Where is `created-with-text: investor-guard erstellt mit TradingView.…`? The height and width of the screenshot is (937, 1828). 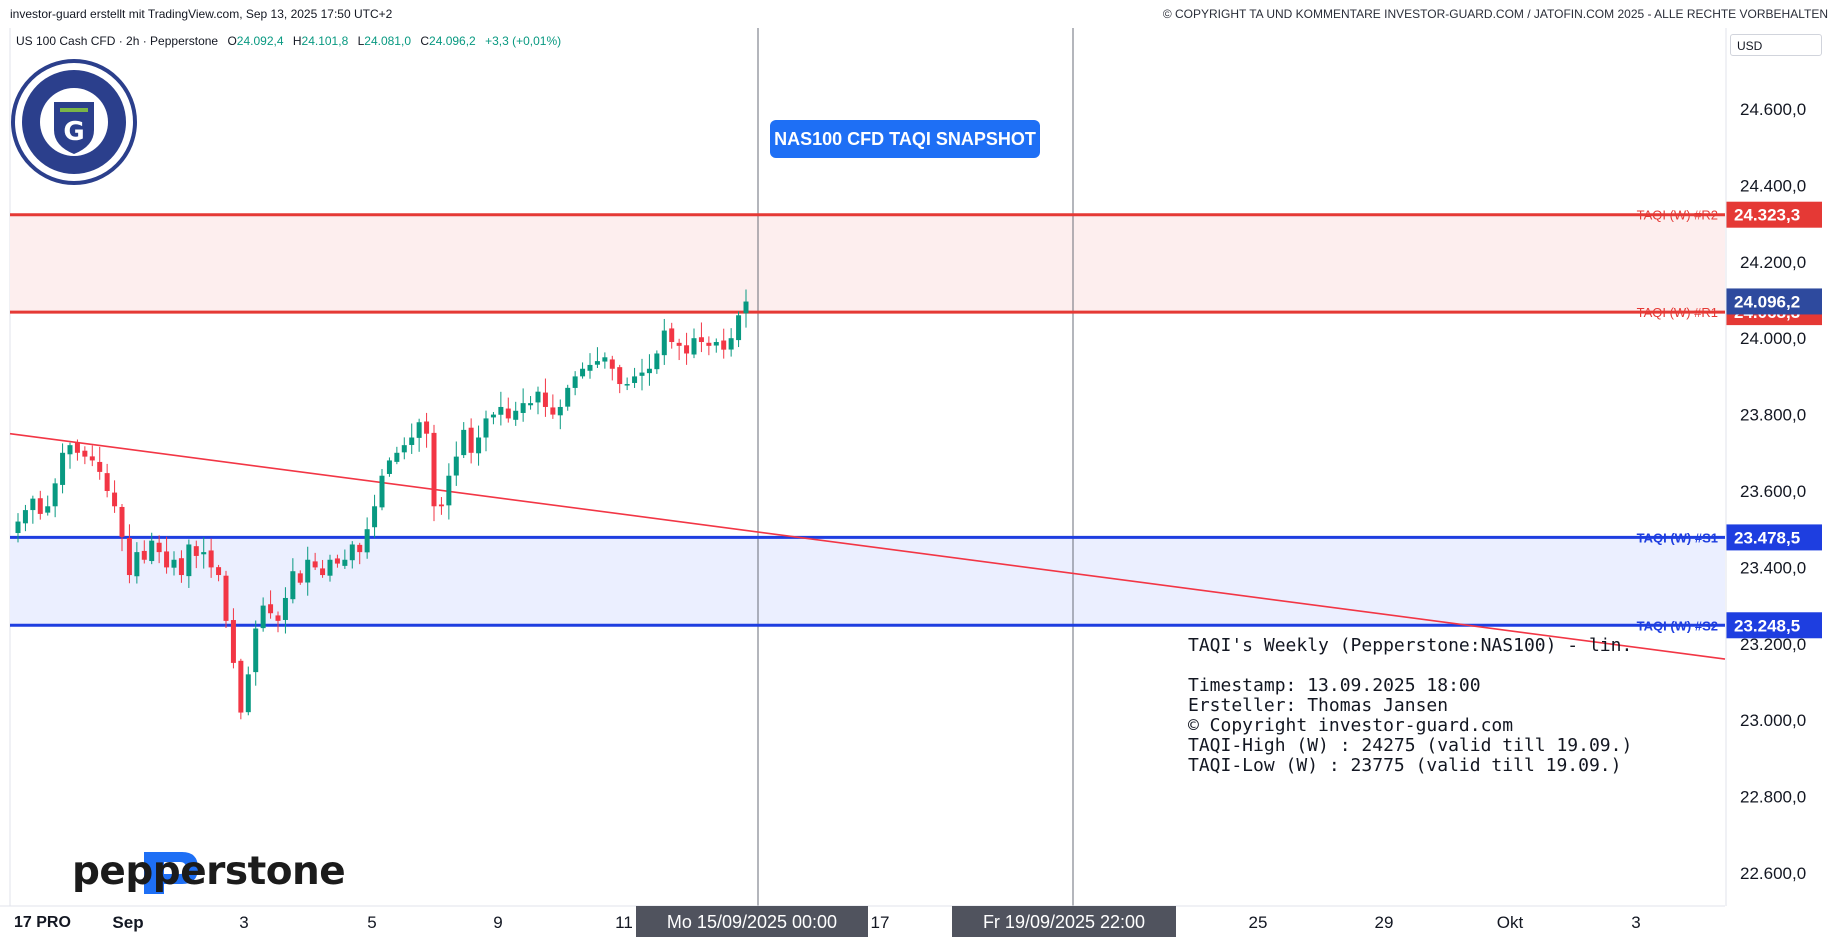
created-with-text: investor-guard erstellt mit TradingView.… is located at coordinates (201, 14).